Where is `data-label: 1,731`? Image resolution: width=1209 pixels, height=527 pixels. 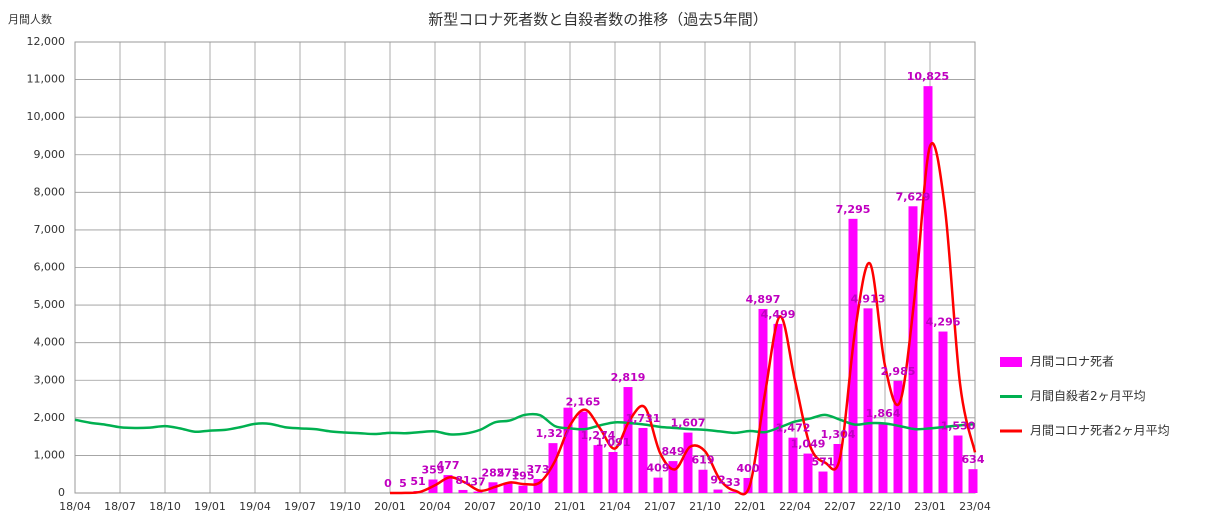 data-label: 1,731 is located at coordinates (643, 418).